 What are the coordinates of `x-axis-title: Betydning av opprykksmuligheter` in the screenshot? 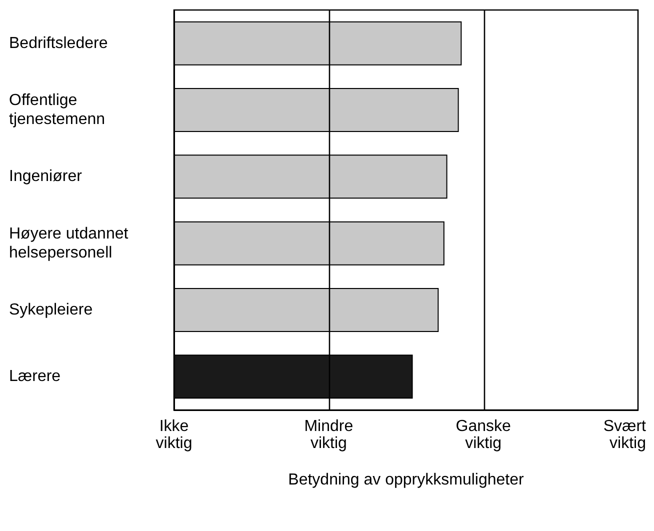 It's located at (406, 480).